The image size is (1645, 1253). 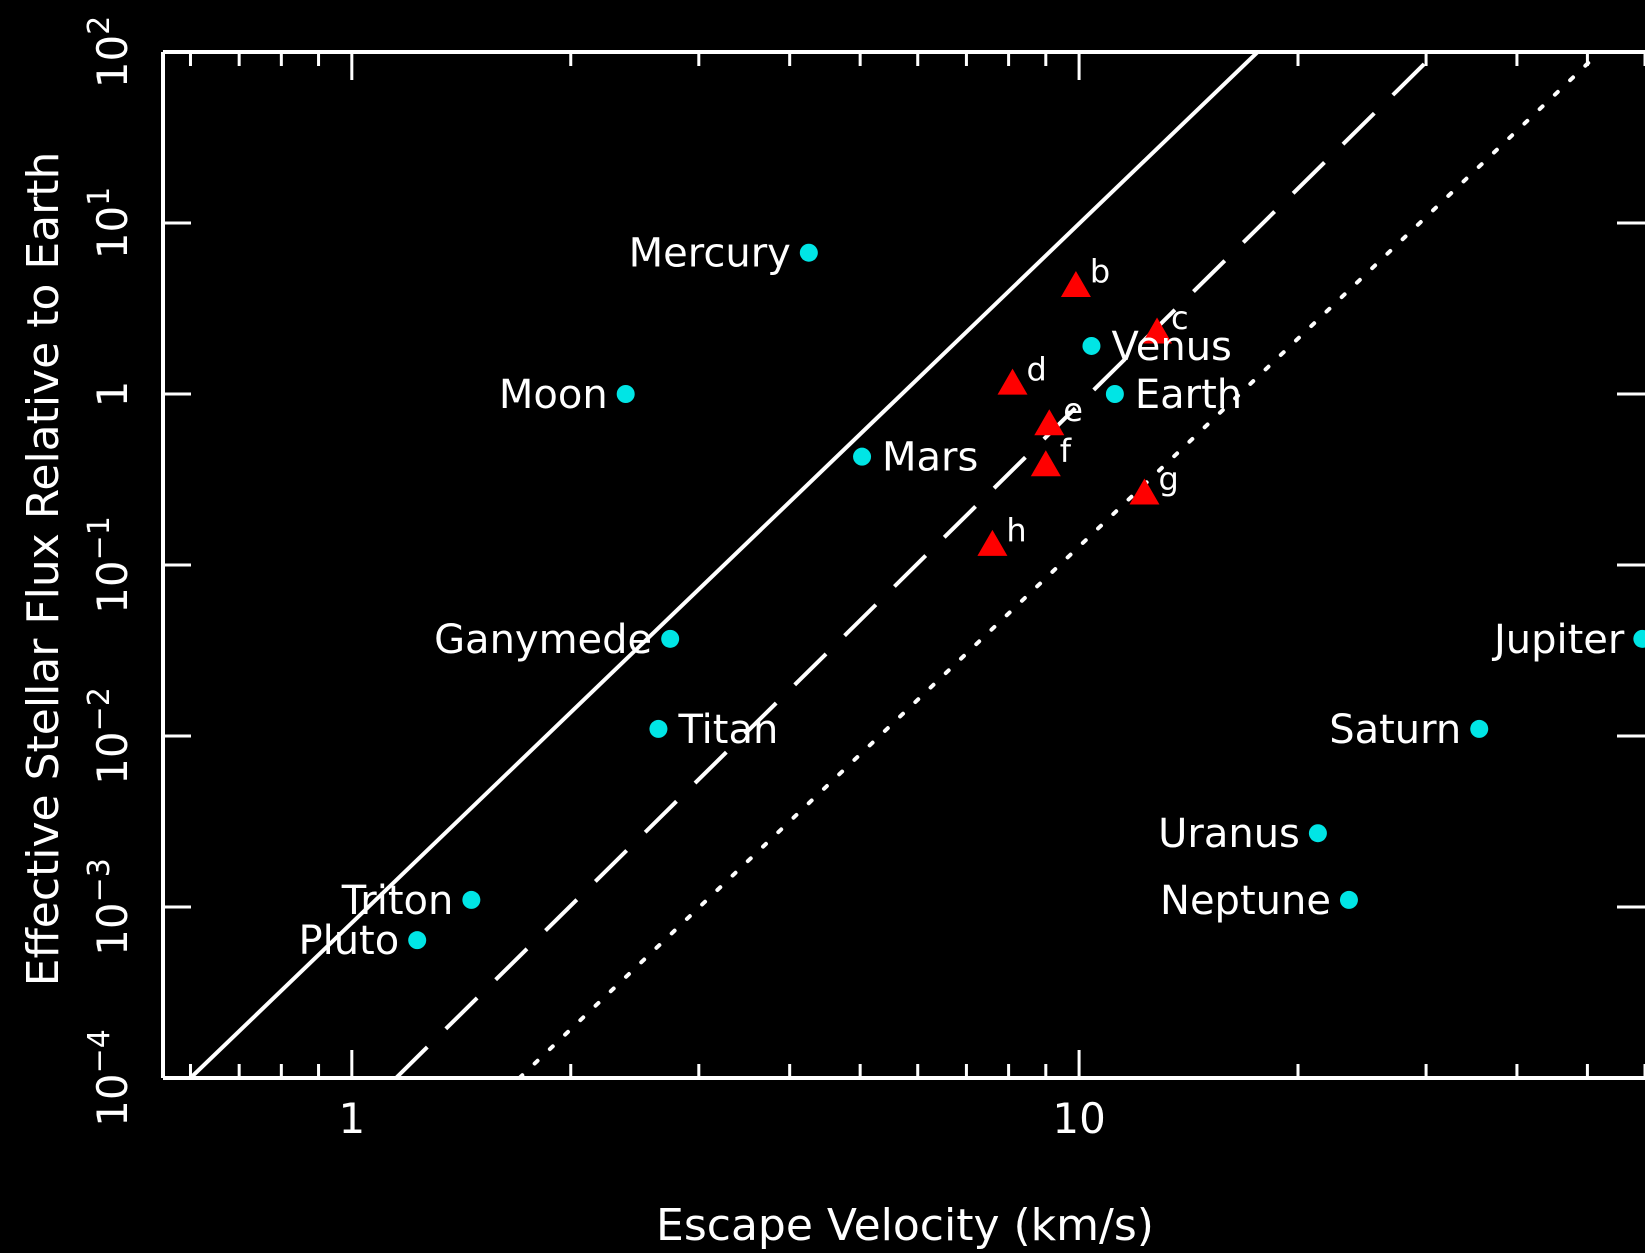 What do you see at coordinates (930, 458) in the screenshot?
I see `label-mars: Mars` at bounding box center [930, 458].